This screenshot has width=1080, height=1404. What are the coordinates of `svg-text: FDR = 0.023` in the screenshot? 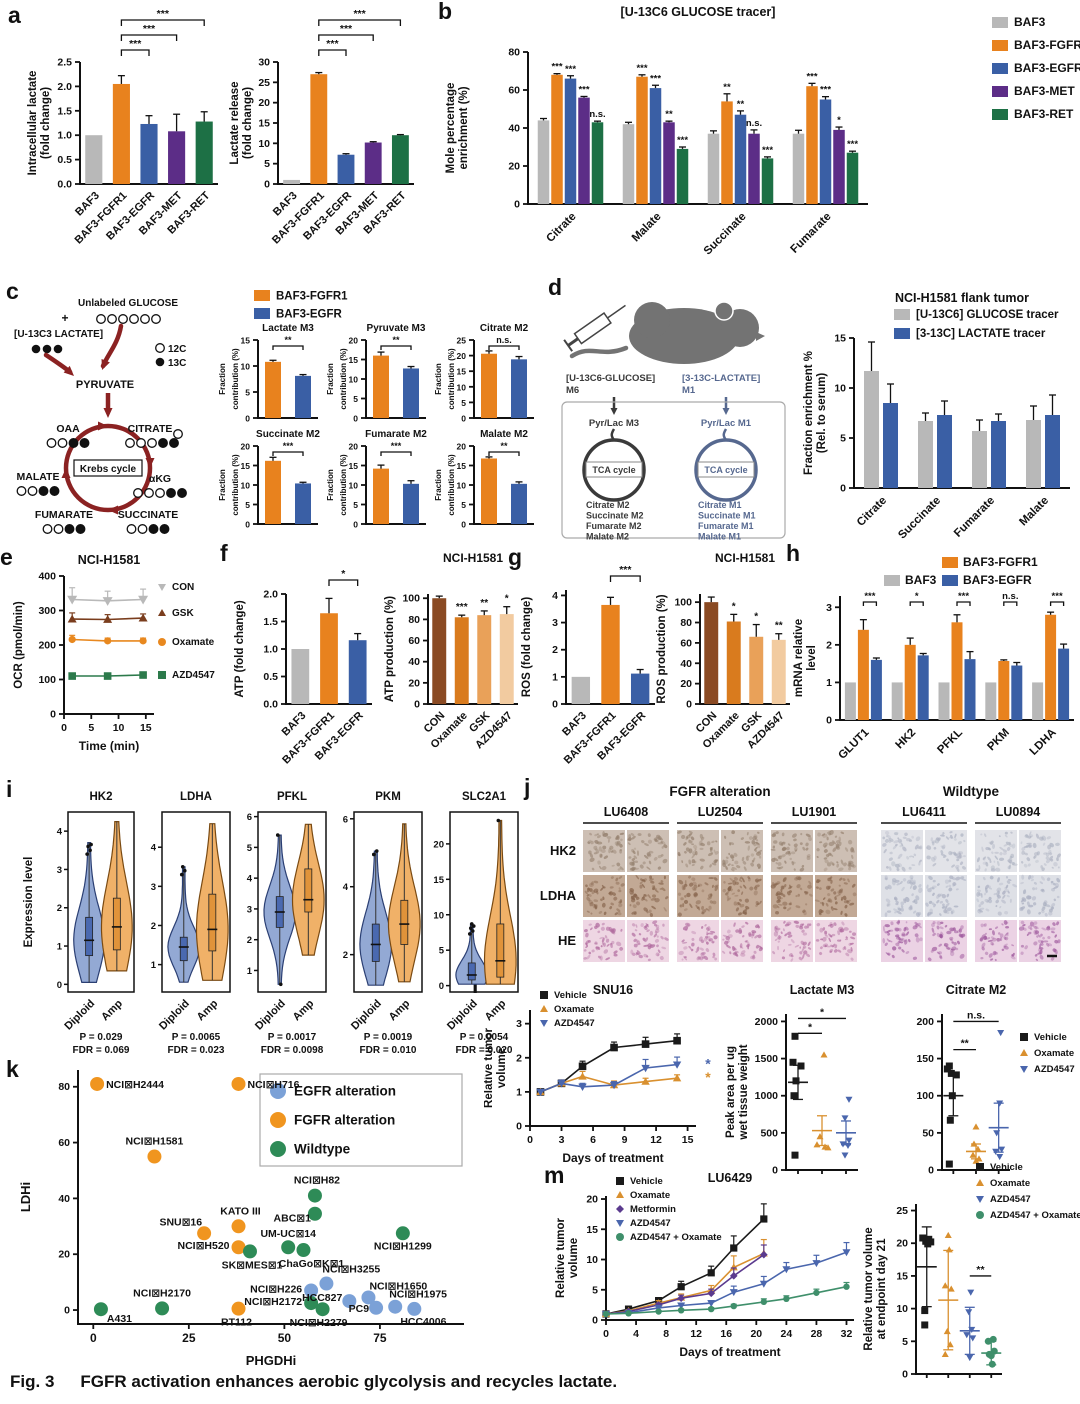 It's located at (196, 1050).